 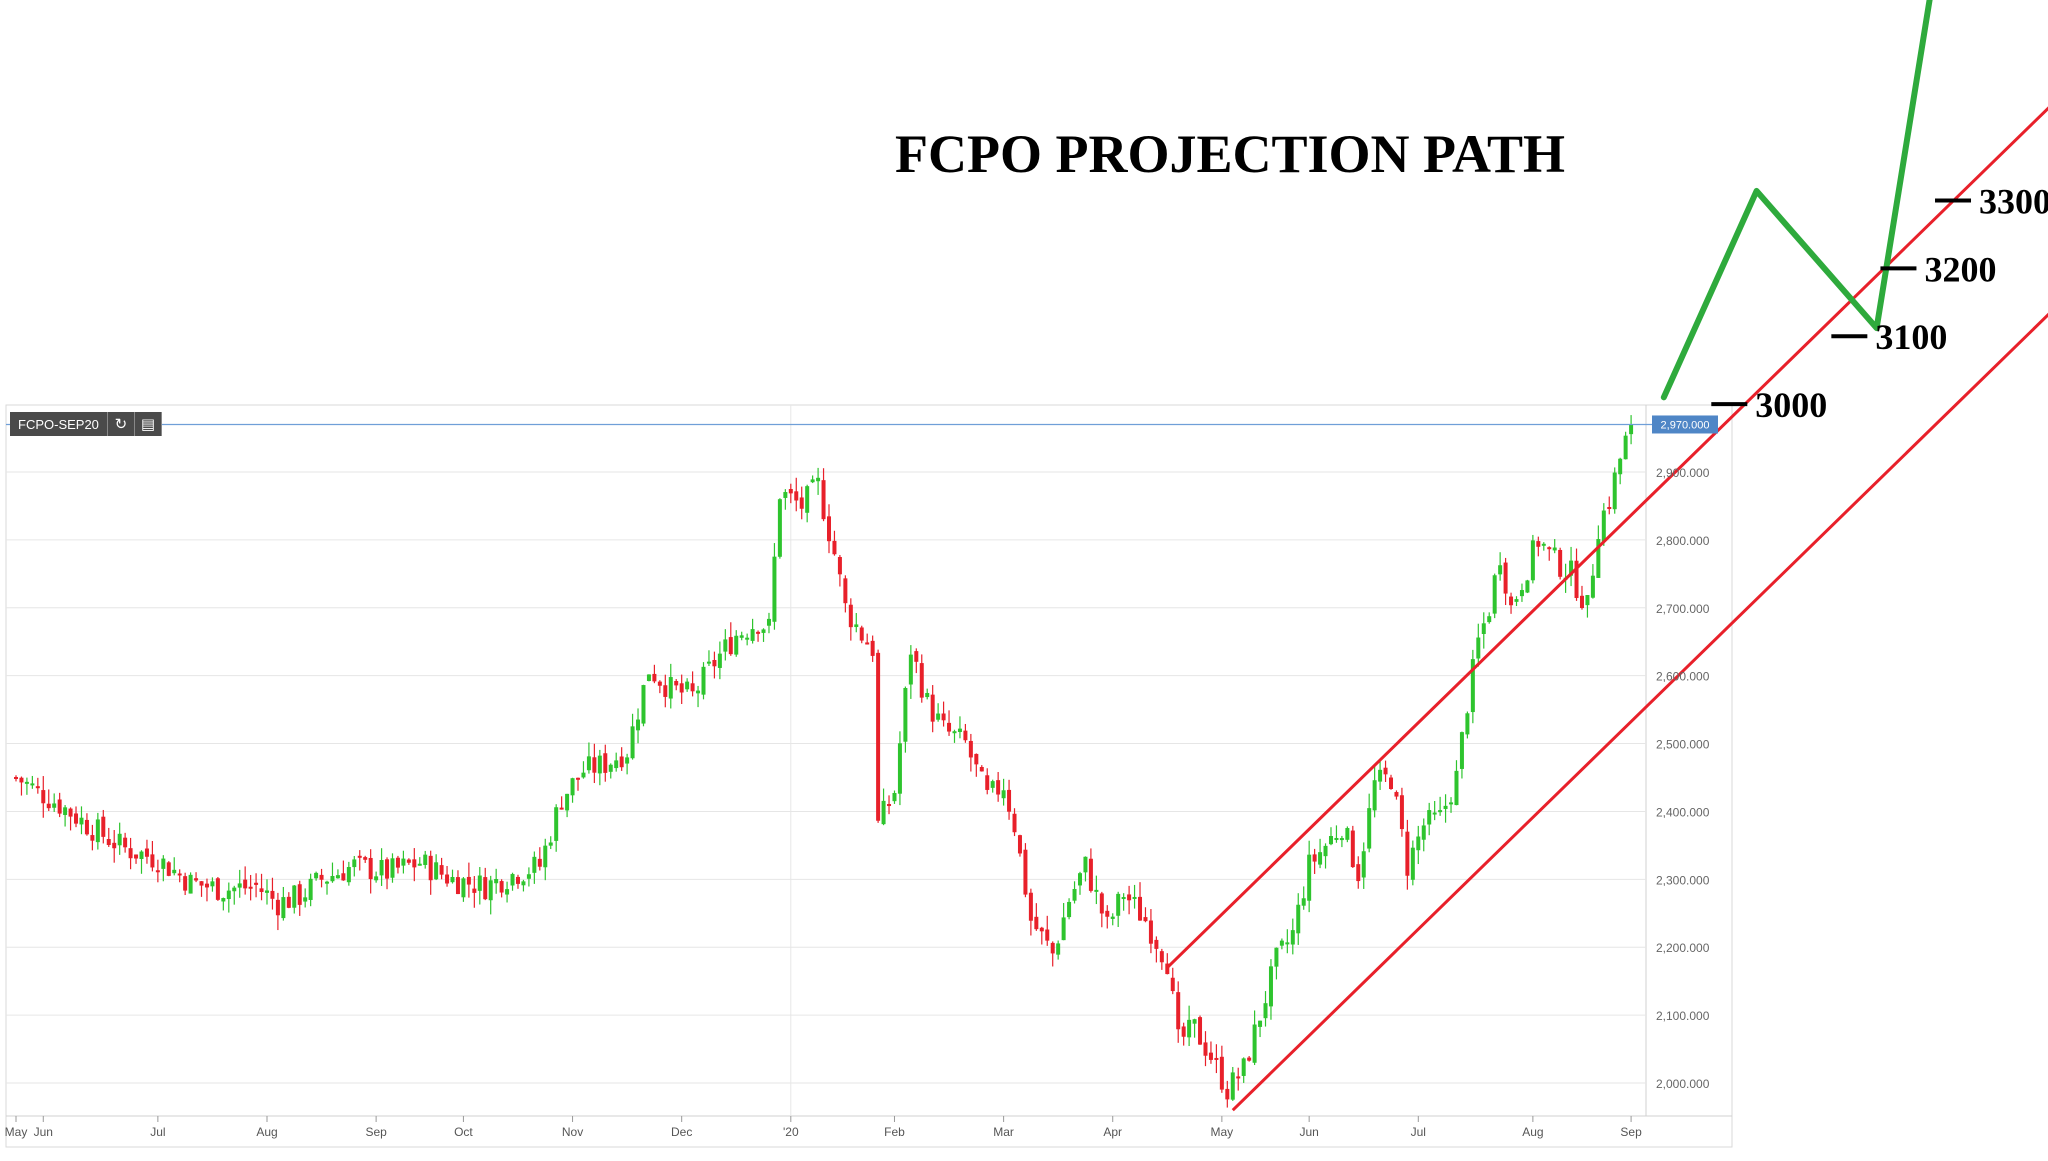 I want to click on y-tick-label: 2,900.000, so click(x=1683, y=473).